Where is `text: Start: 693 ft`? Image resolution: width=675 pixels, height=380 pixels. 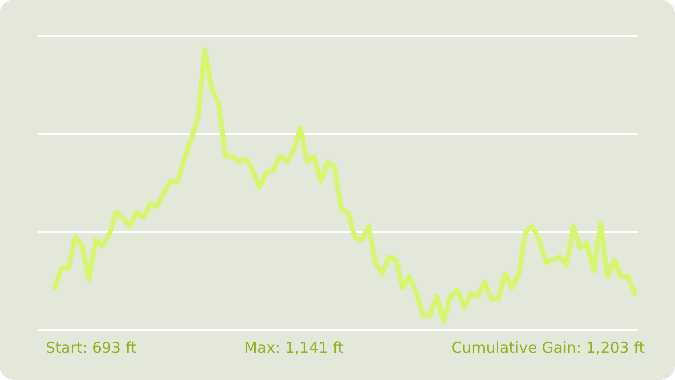
text: Start: 693 ft is located at coordinates (91, 348).